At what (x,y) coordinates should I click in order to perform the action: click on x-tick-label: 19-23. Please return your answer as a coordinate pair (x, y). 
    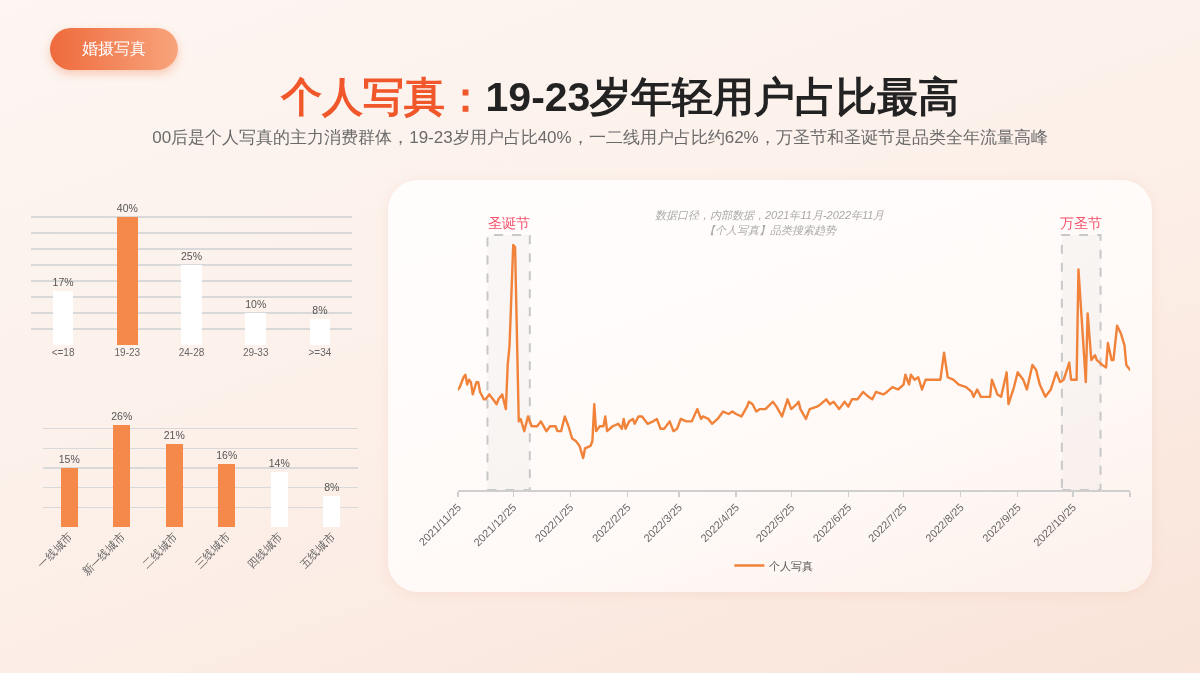
    Looking at the image, I should click on (127, 352).